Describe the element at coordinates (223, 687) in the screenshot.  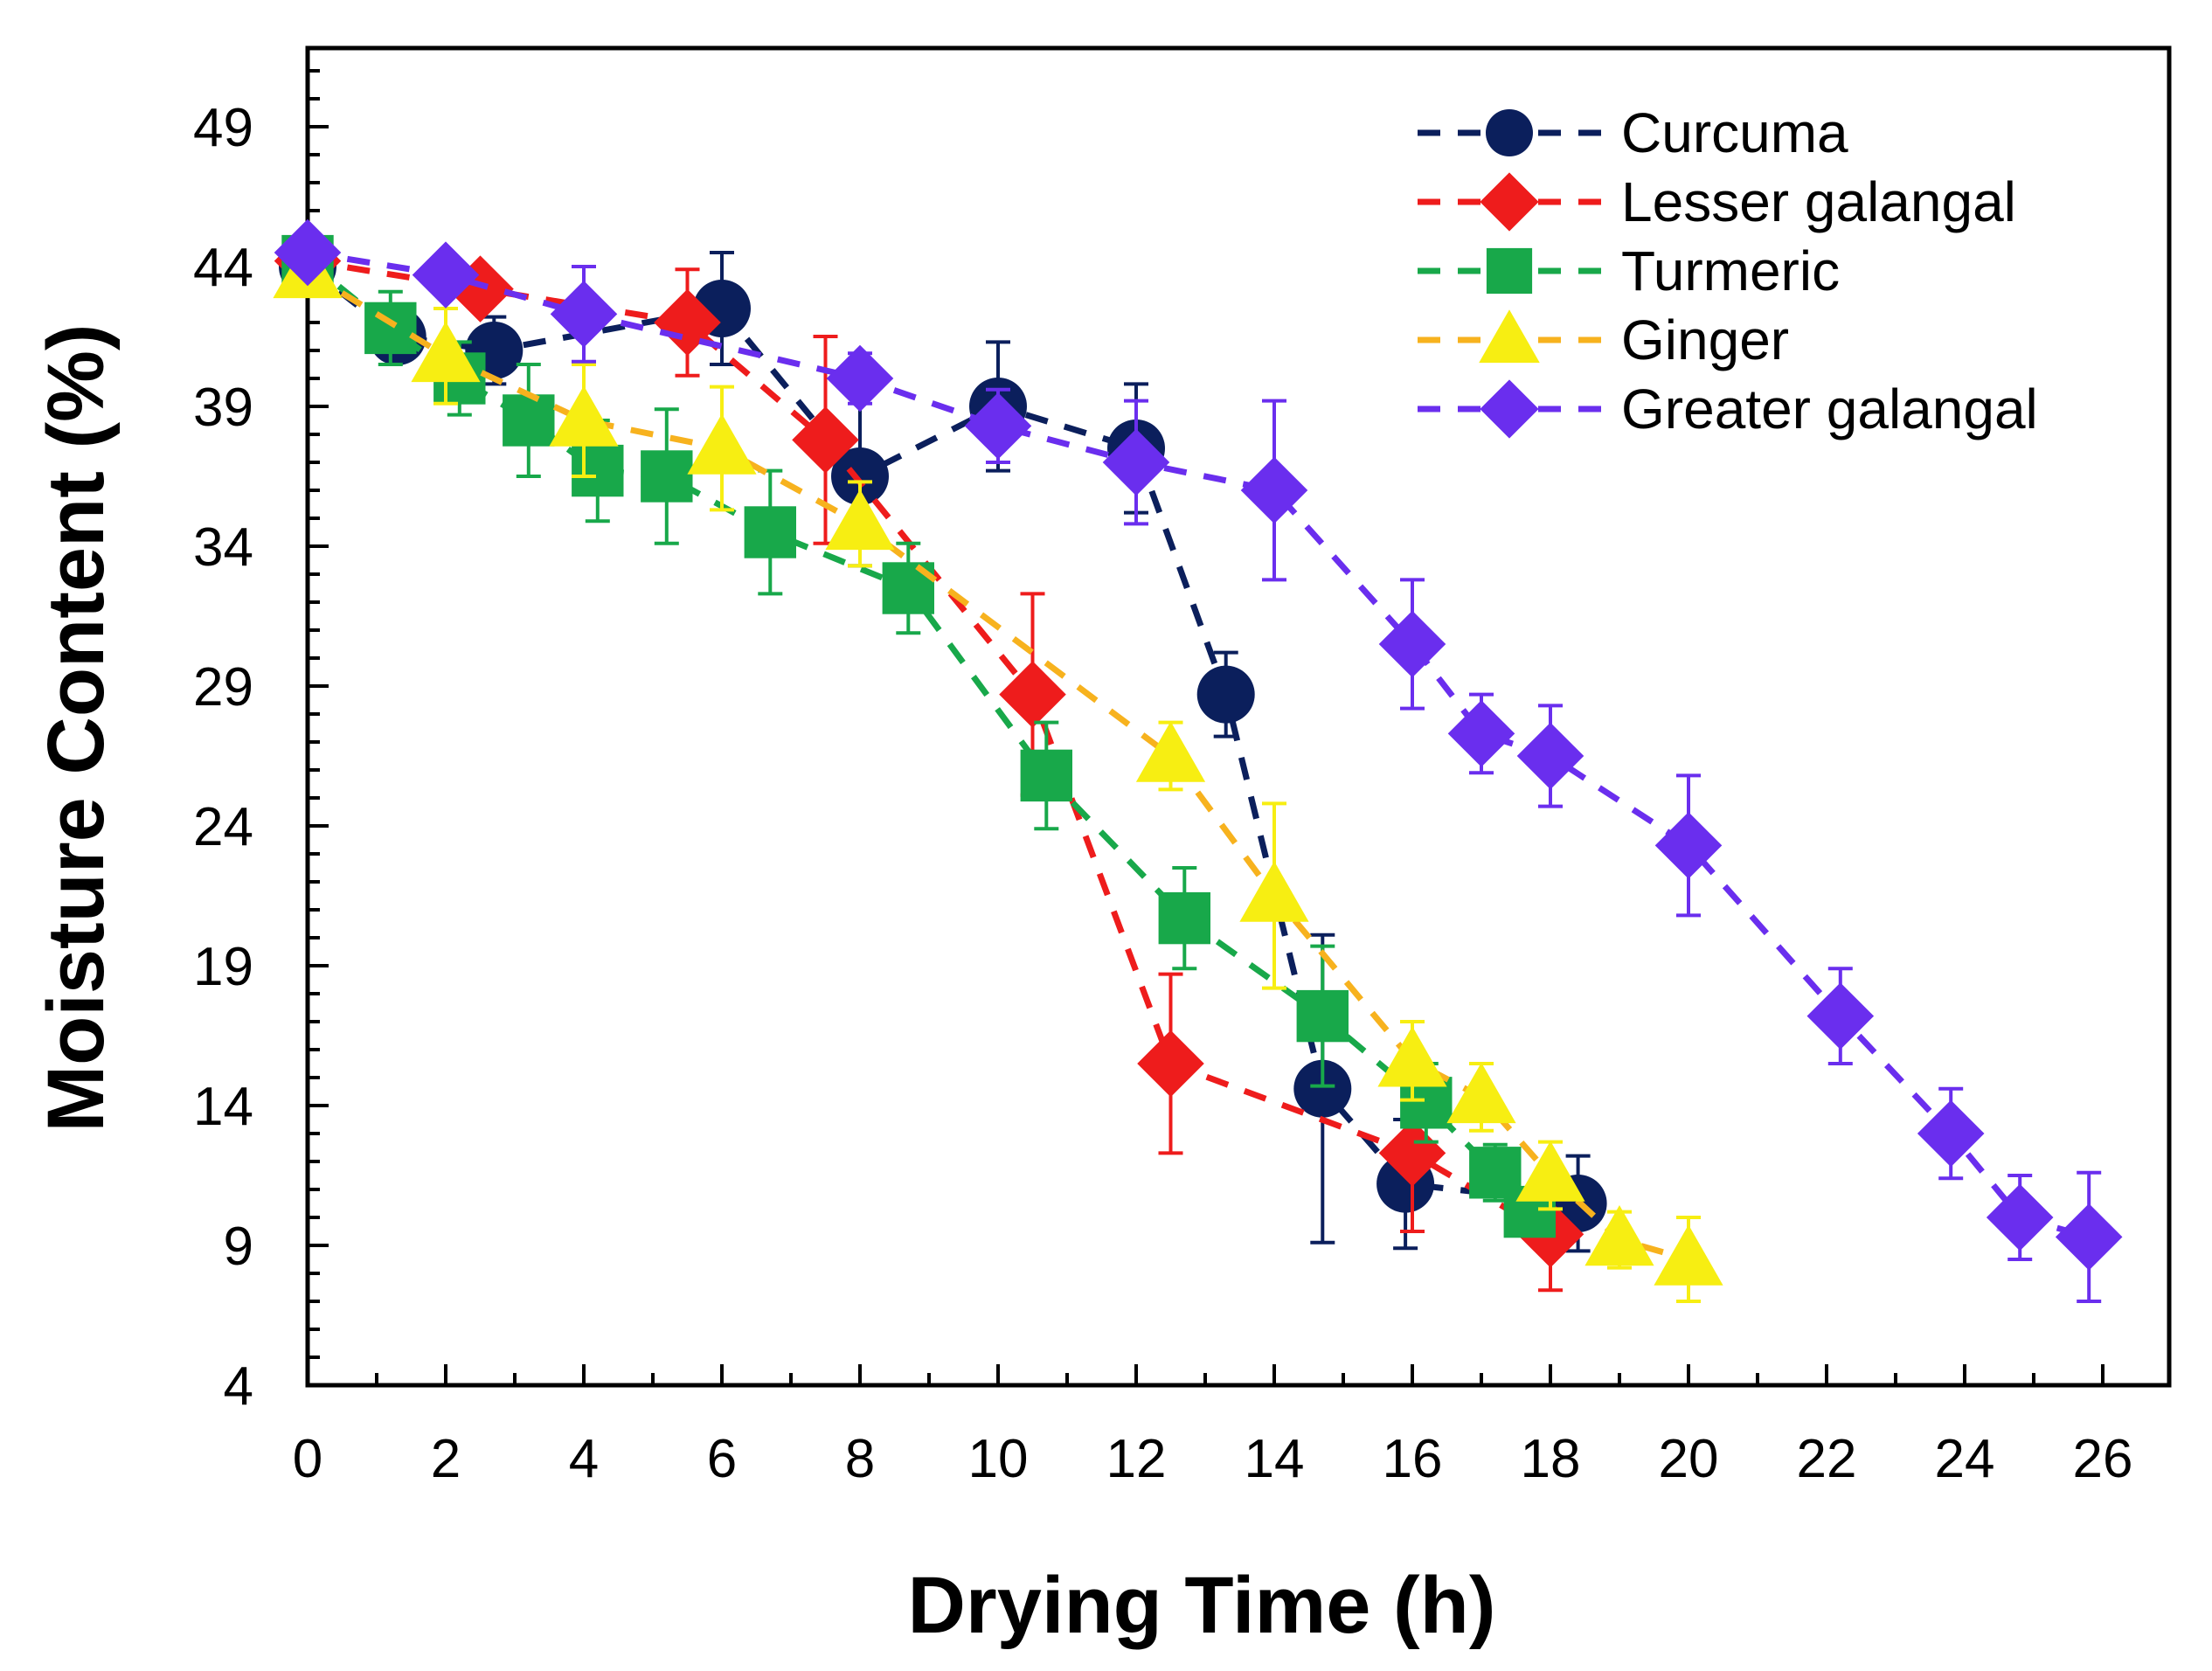
I see `y-tick-label: 29` at that location.